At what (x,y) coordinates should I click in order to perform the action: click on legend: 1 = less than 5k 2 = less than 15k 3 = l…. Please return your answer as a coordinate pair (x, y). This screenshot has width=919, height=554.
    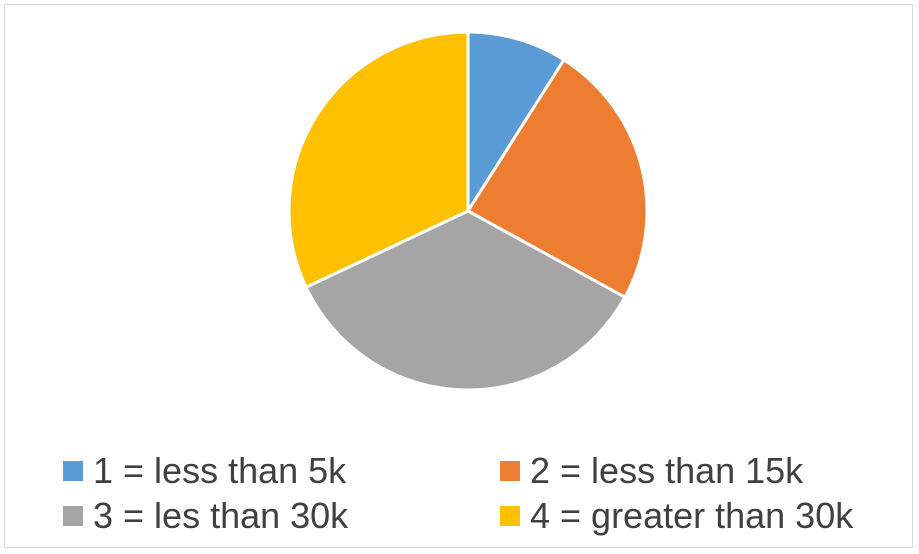
    Looking at the image, I should click on (481, 493).